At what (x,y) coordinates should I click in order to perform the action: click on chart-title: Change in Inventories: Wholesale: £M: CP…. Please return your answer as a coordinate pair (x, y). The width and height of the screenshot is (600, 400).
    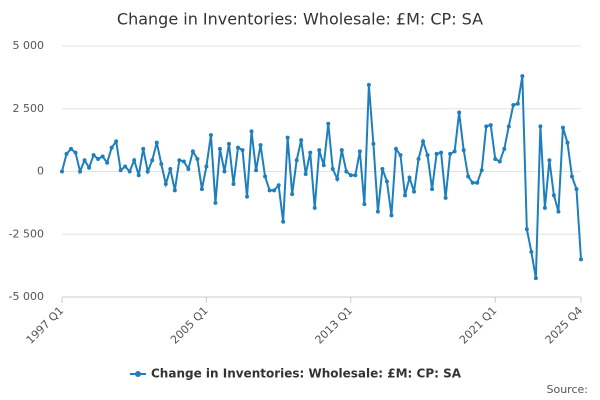
    Looking at the image, I should click on (300, 19).